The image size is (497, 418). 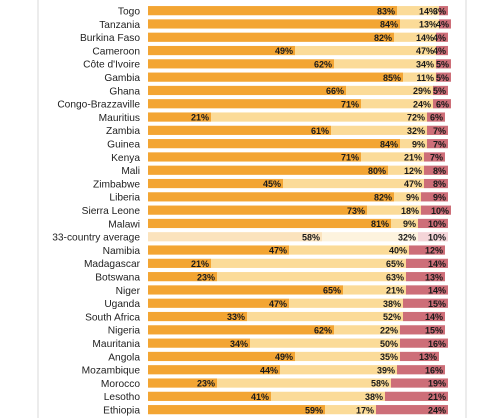 What do you see at coordinates (395, 277) in the screenshot?
I see `value-label-2: 63%` at bounding box center [395, 277].